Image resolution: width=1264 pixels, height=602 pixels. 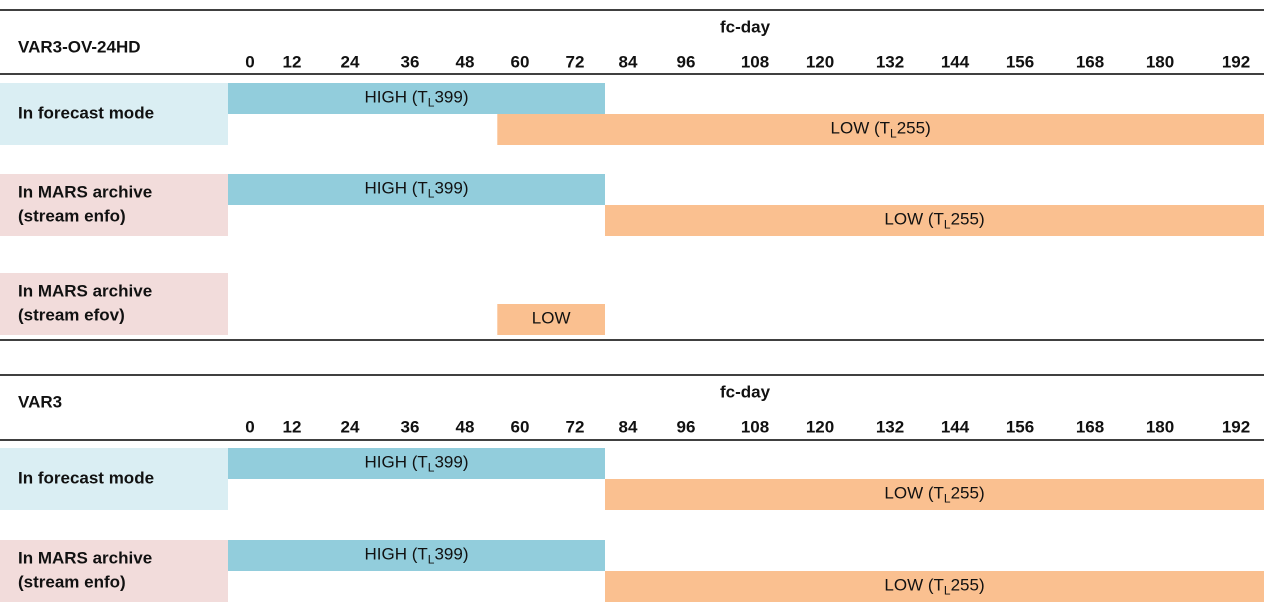 I want to click on row-label: (stream efov), so click(x=71, y=314).